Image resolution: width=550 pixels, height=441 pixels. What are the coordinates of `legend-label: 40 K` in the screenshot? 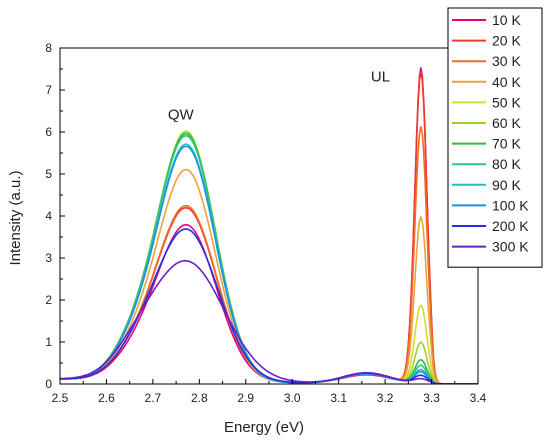 It's located at (506, 82).